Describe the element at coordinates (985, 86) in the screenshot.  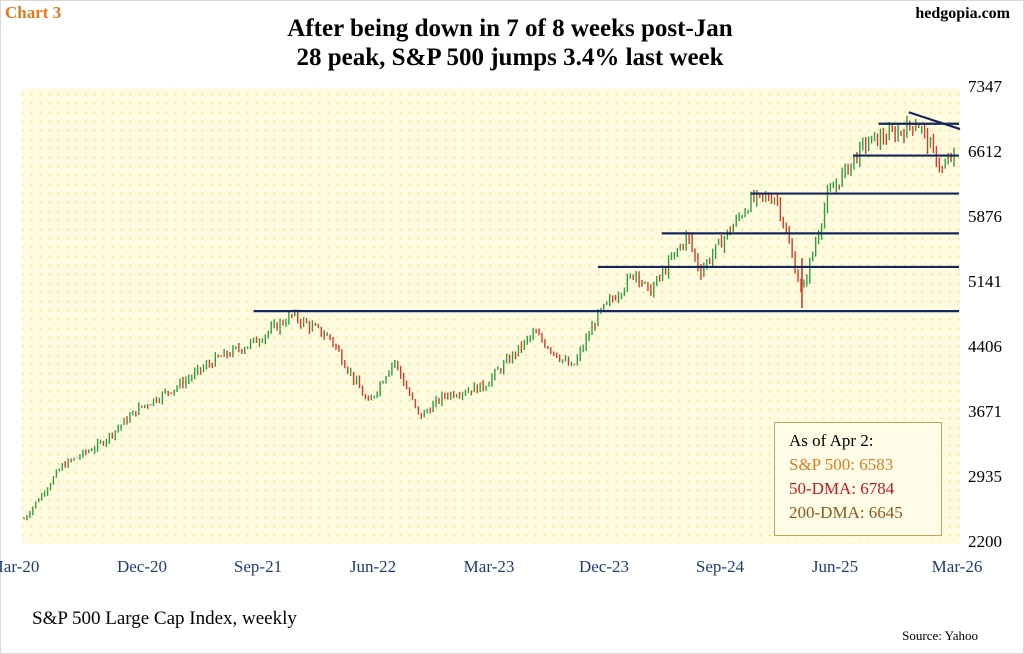
I see `y-tick-label: 7347` at that location.